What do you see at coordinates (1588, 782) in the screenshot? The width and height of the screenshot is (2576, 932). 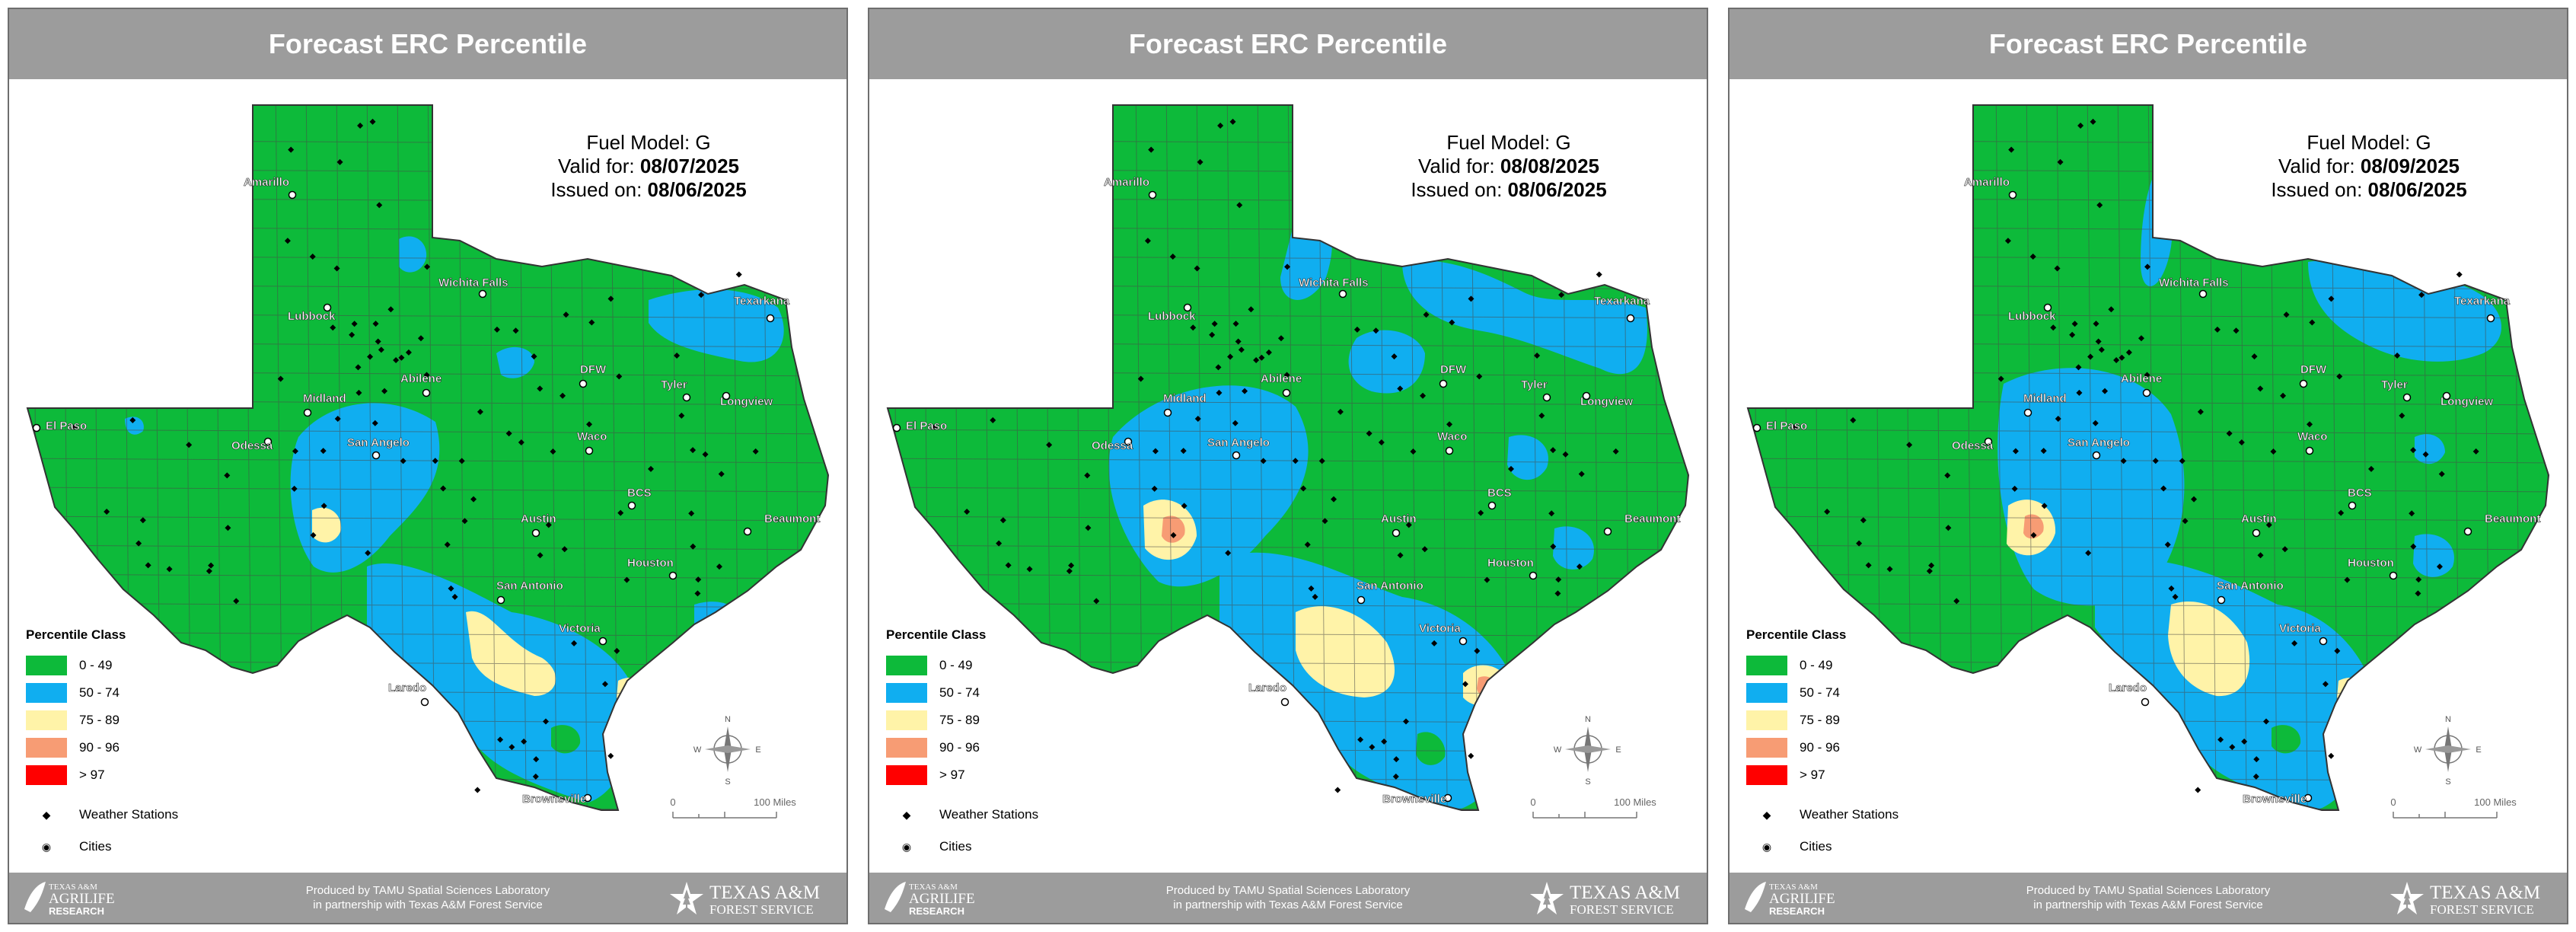 I see `svg-text: S` at bounding box center [1588, 782].